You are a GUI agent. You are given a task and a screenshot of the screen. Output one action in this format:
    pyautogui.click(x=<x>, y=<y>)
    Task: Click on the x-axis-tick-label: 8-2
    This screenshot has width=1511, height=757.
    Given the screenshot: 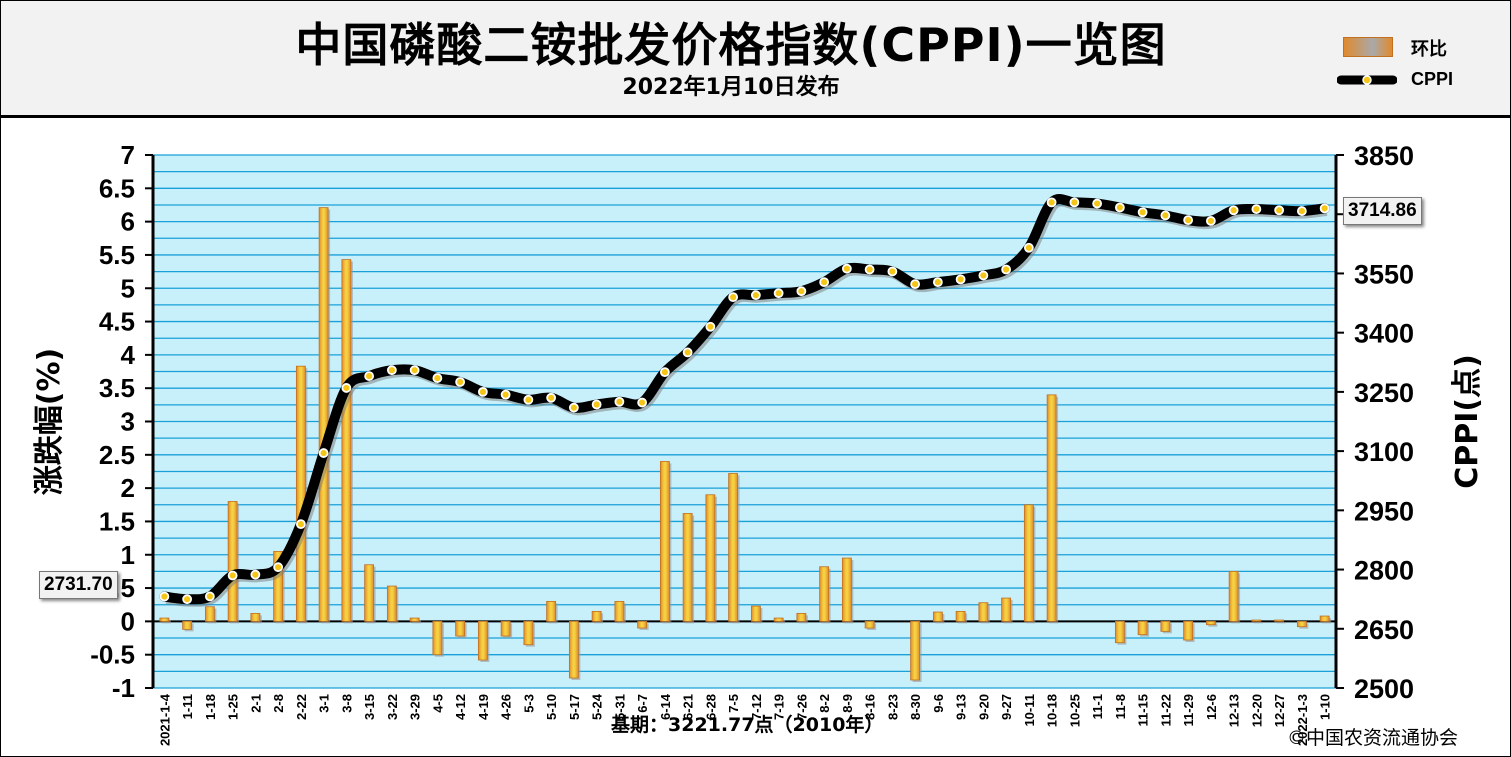 What is the action you would take?
    pyautogui.click(x=824, y=703)
    